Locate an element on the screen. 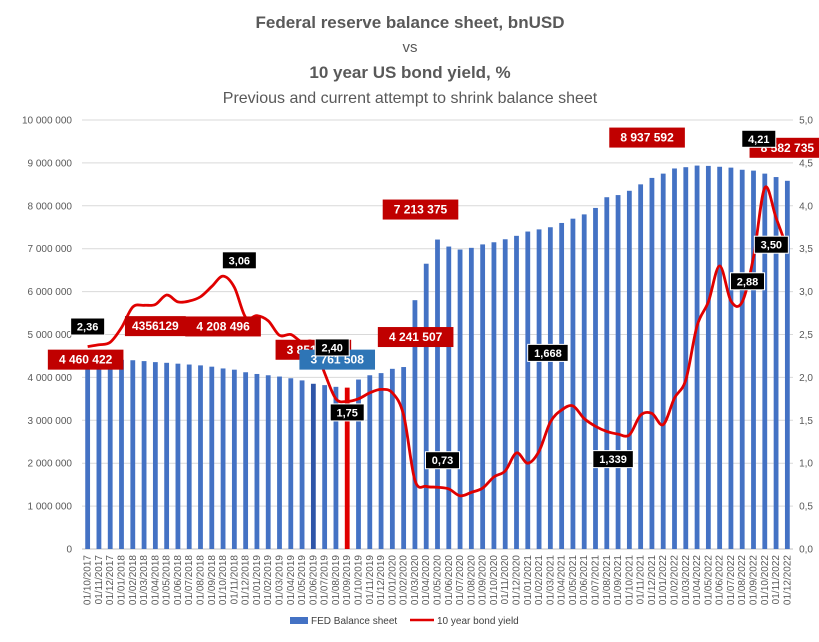 This screenshot has width=819, height=642. data-label-text: 4,21 is located at coordinates (758, 140).